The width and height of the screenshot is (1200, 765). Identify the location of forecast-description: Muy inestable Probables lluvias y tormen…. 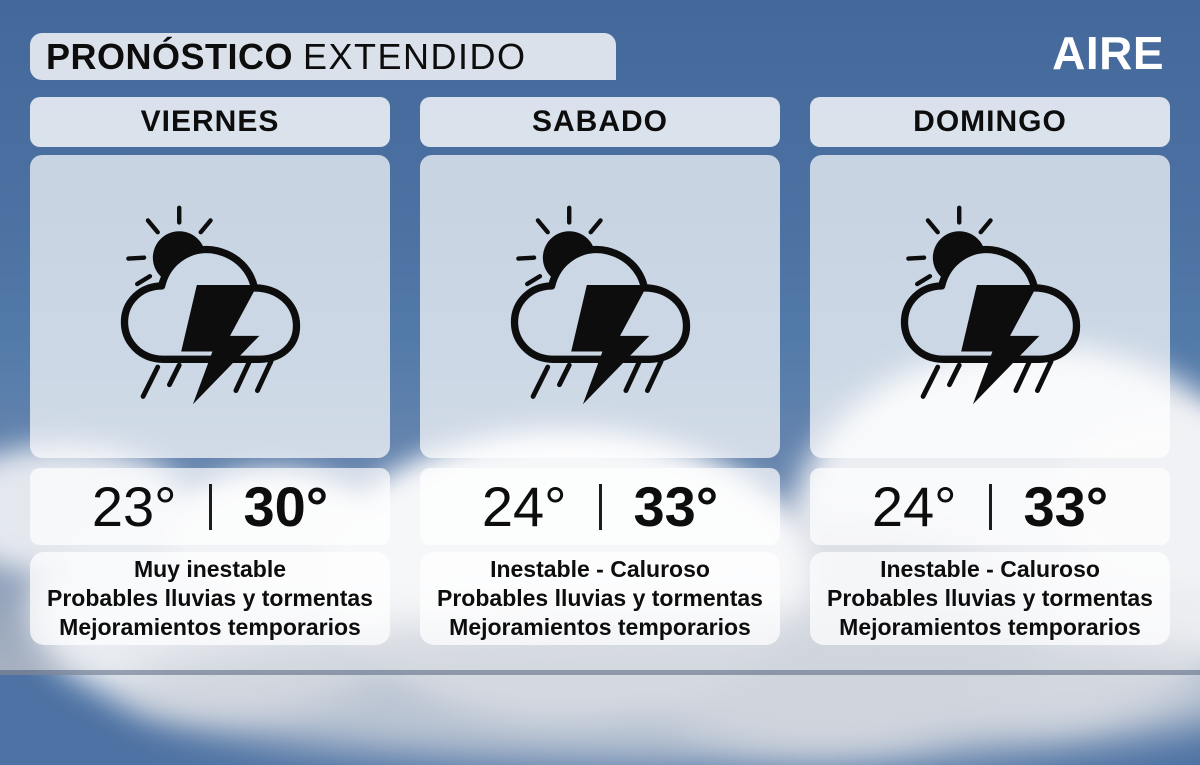
(210, 598).